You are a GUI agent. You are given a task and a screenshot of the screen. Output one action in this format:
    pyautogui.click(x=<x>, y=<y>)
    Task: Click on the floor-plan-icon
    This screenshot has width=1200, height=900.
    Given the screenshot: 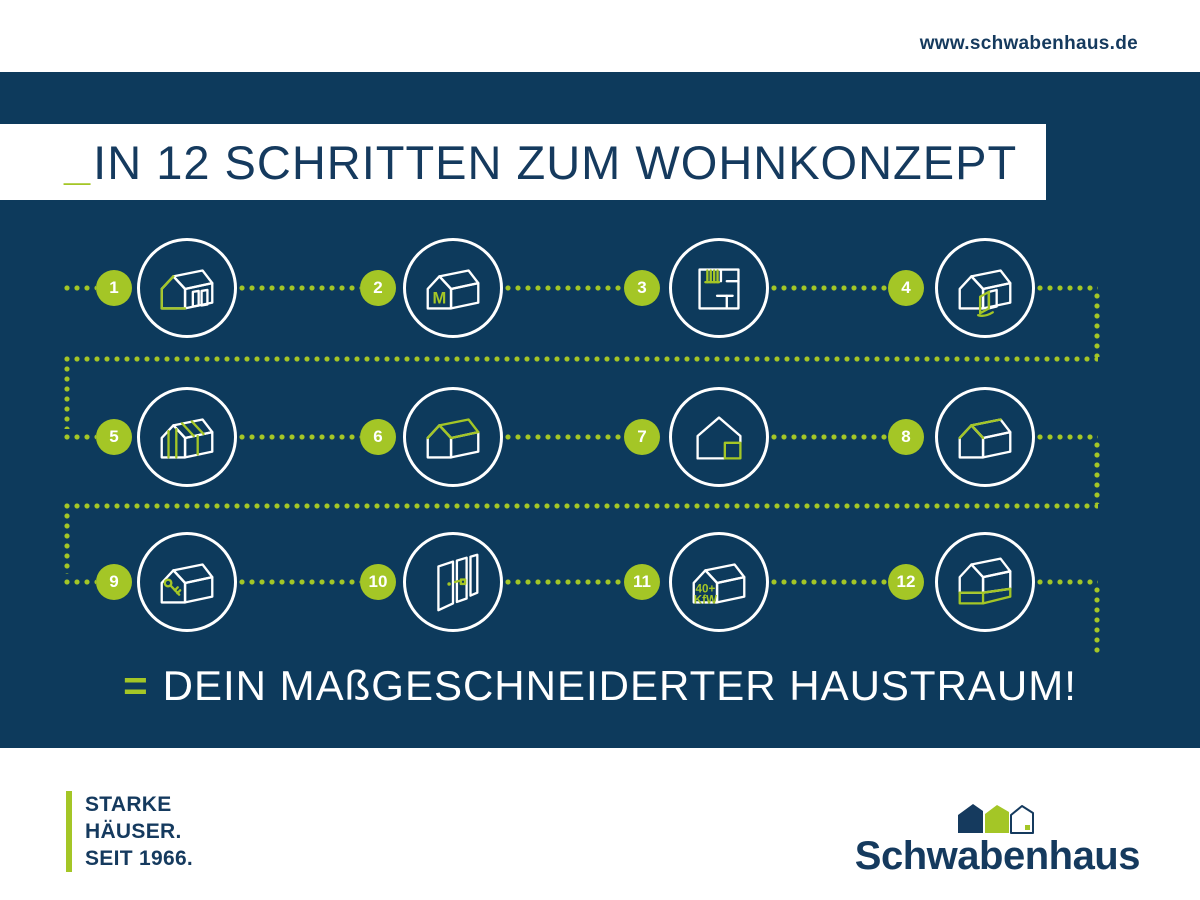 What is the action you would take?
    pyautogui.click(x=719, y=289)
    